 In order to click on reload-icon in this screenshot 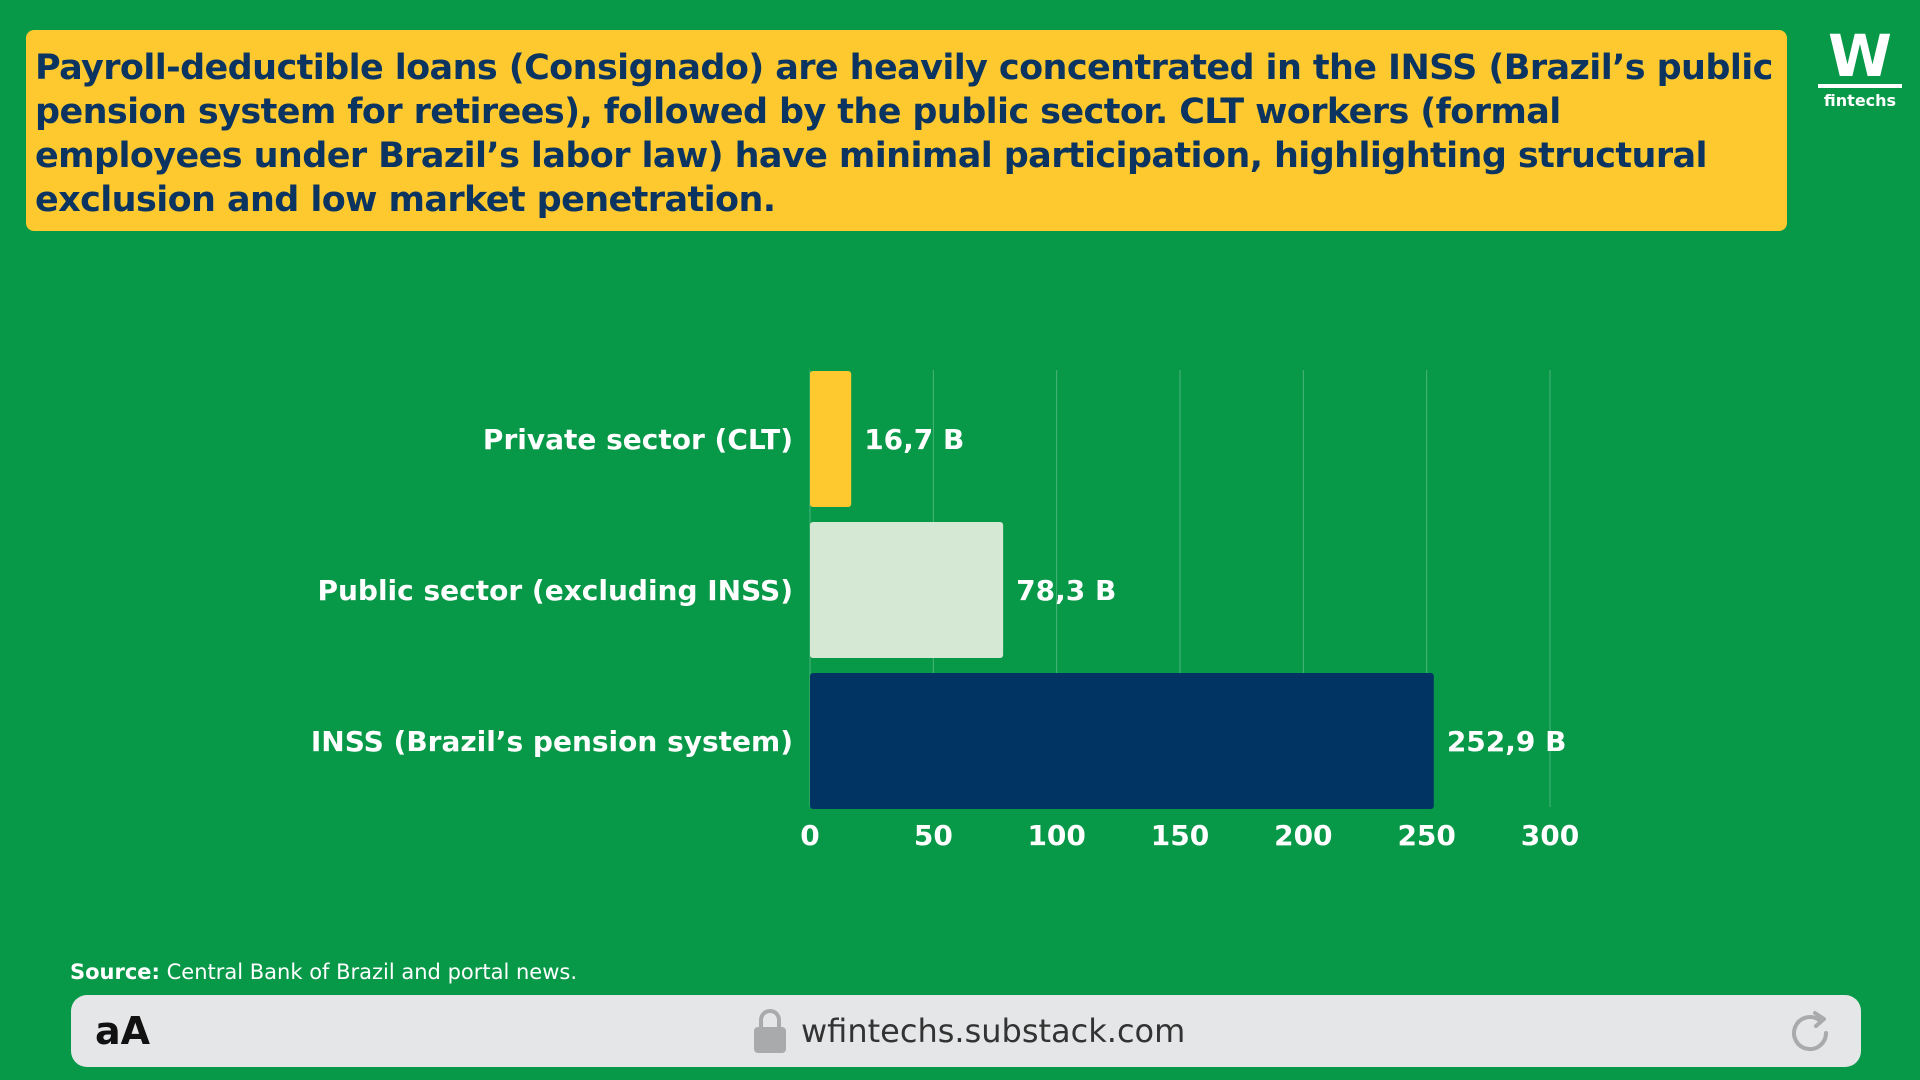, I will do `click(1810, 1033)`.